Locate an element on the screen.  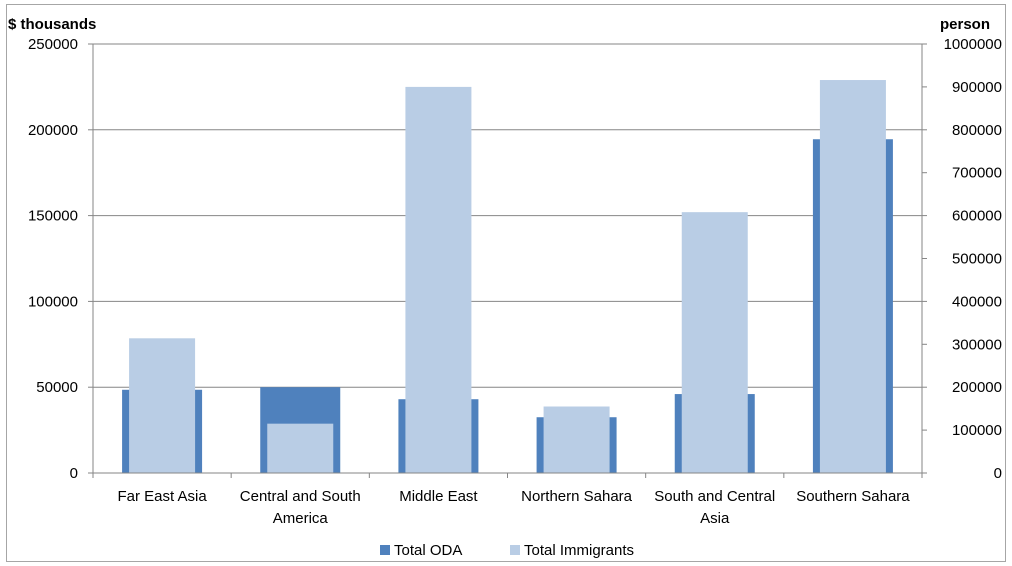
category-label: Northern Sahara is located at coordinates (577, 496).